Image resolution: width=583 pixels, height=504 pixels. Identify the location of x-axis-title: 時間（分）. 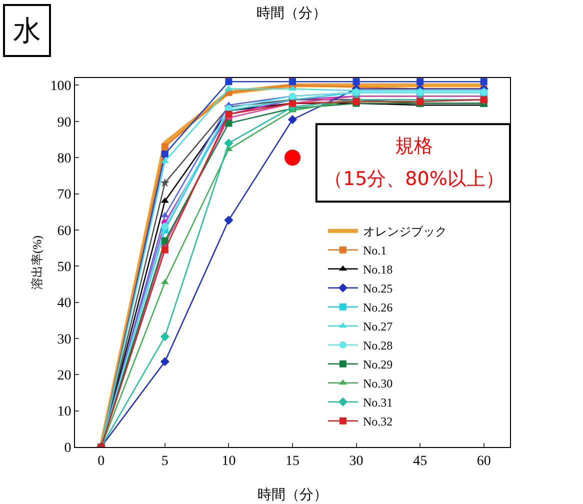
(293, 495).